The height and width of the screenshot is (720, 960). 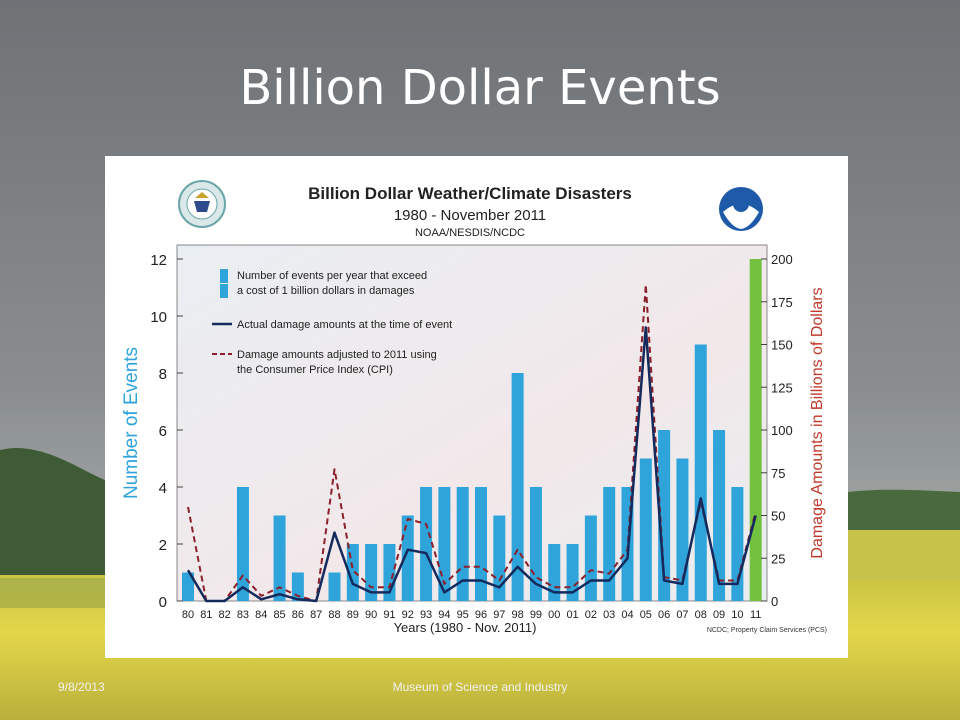 What do you see at coordinates (701, 615) in the screenshot?
I see `x-tick-label: 08` at bounding box center [701, 615].